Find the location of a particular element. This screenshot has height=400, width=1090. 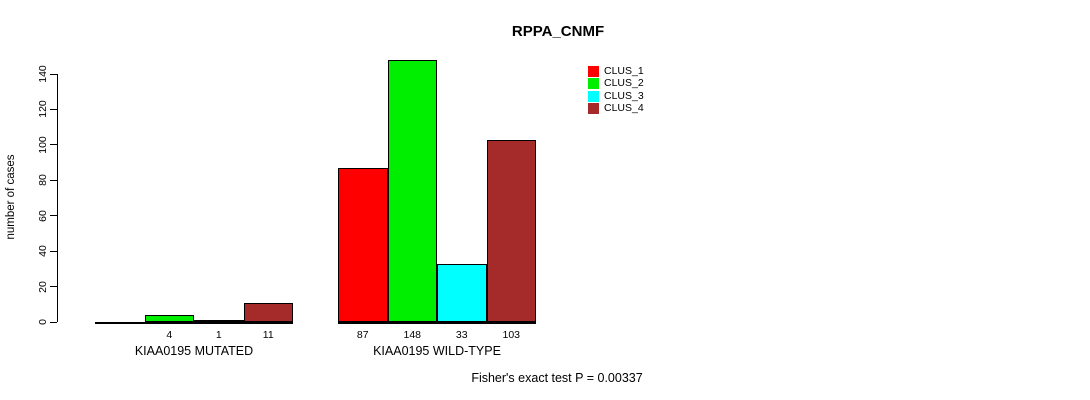

bar-value-label: 4 is located at coordinates (169, 334).